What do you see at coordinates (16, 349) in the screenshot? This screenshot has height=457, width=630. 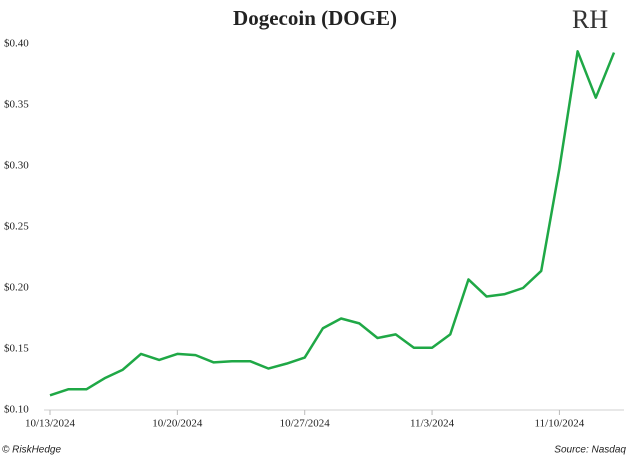 I see `y-tick-label: $0.15` at bounding box center [16, 349].